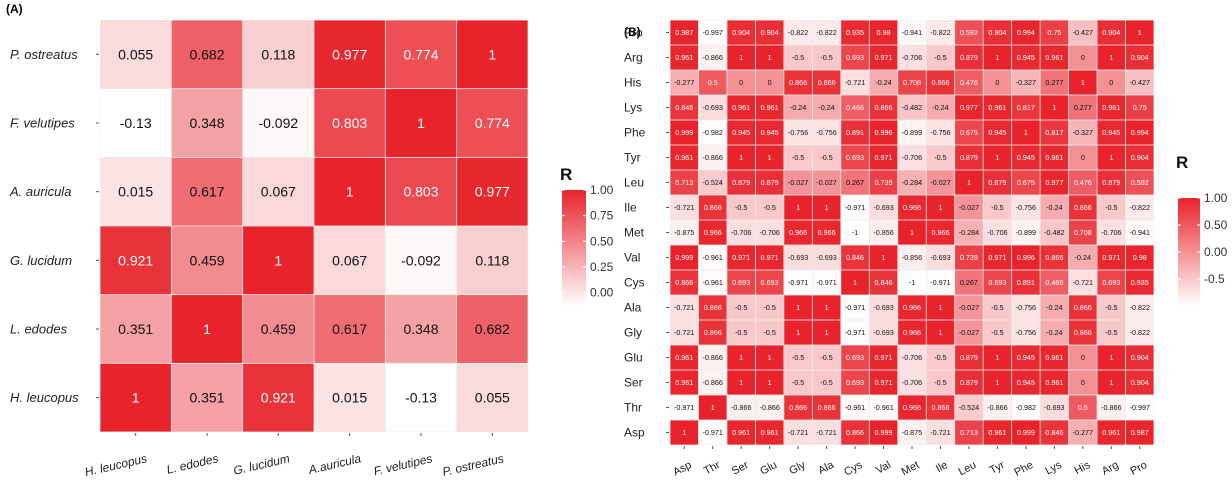  I want to click on cell-value-label: -1, so click(855, 232).